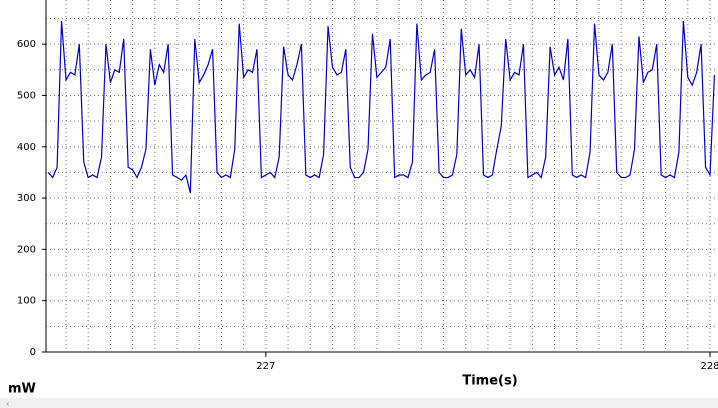 The width and height of the screenshot is (718, 408). Describe the element at coordinates (489, 381) in the screenshot. I see `x-axis-label: Time(s)` at that location.